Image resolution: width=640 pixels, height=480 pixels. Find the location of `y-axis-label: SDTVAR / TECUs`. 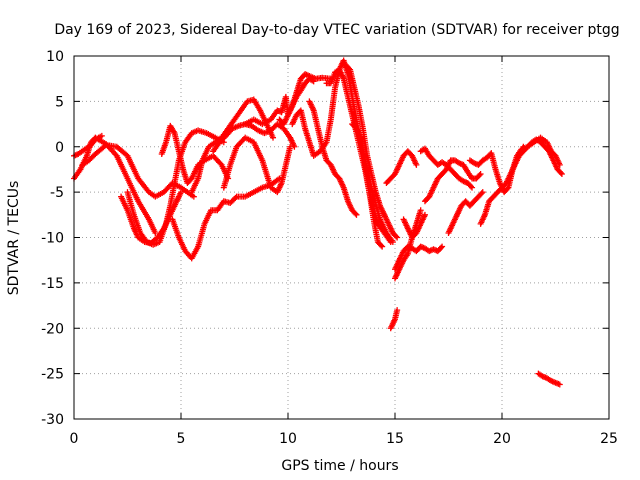

y-axis-label: SDTVAR / TECUs is located at coordinates (14, 238).